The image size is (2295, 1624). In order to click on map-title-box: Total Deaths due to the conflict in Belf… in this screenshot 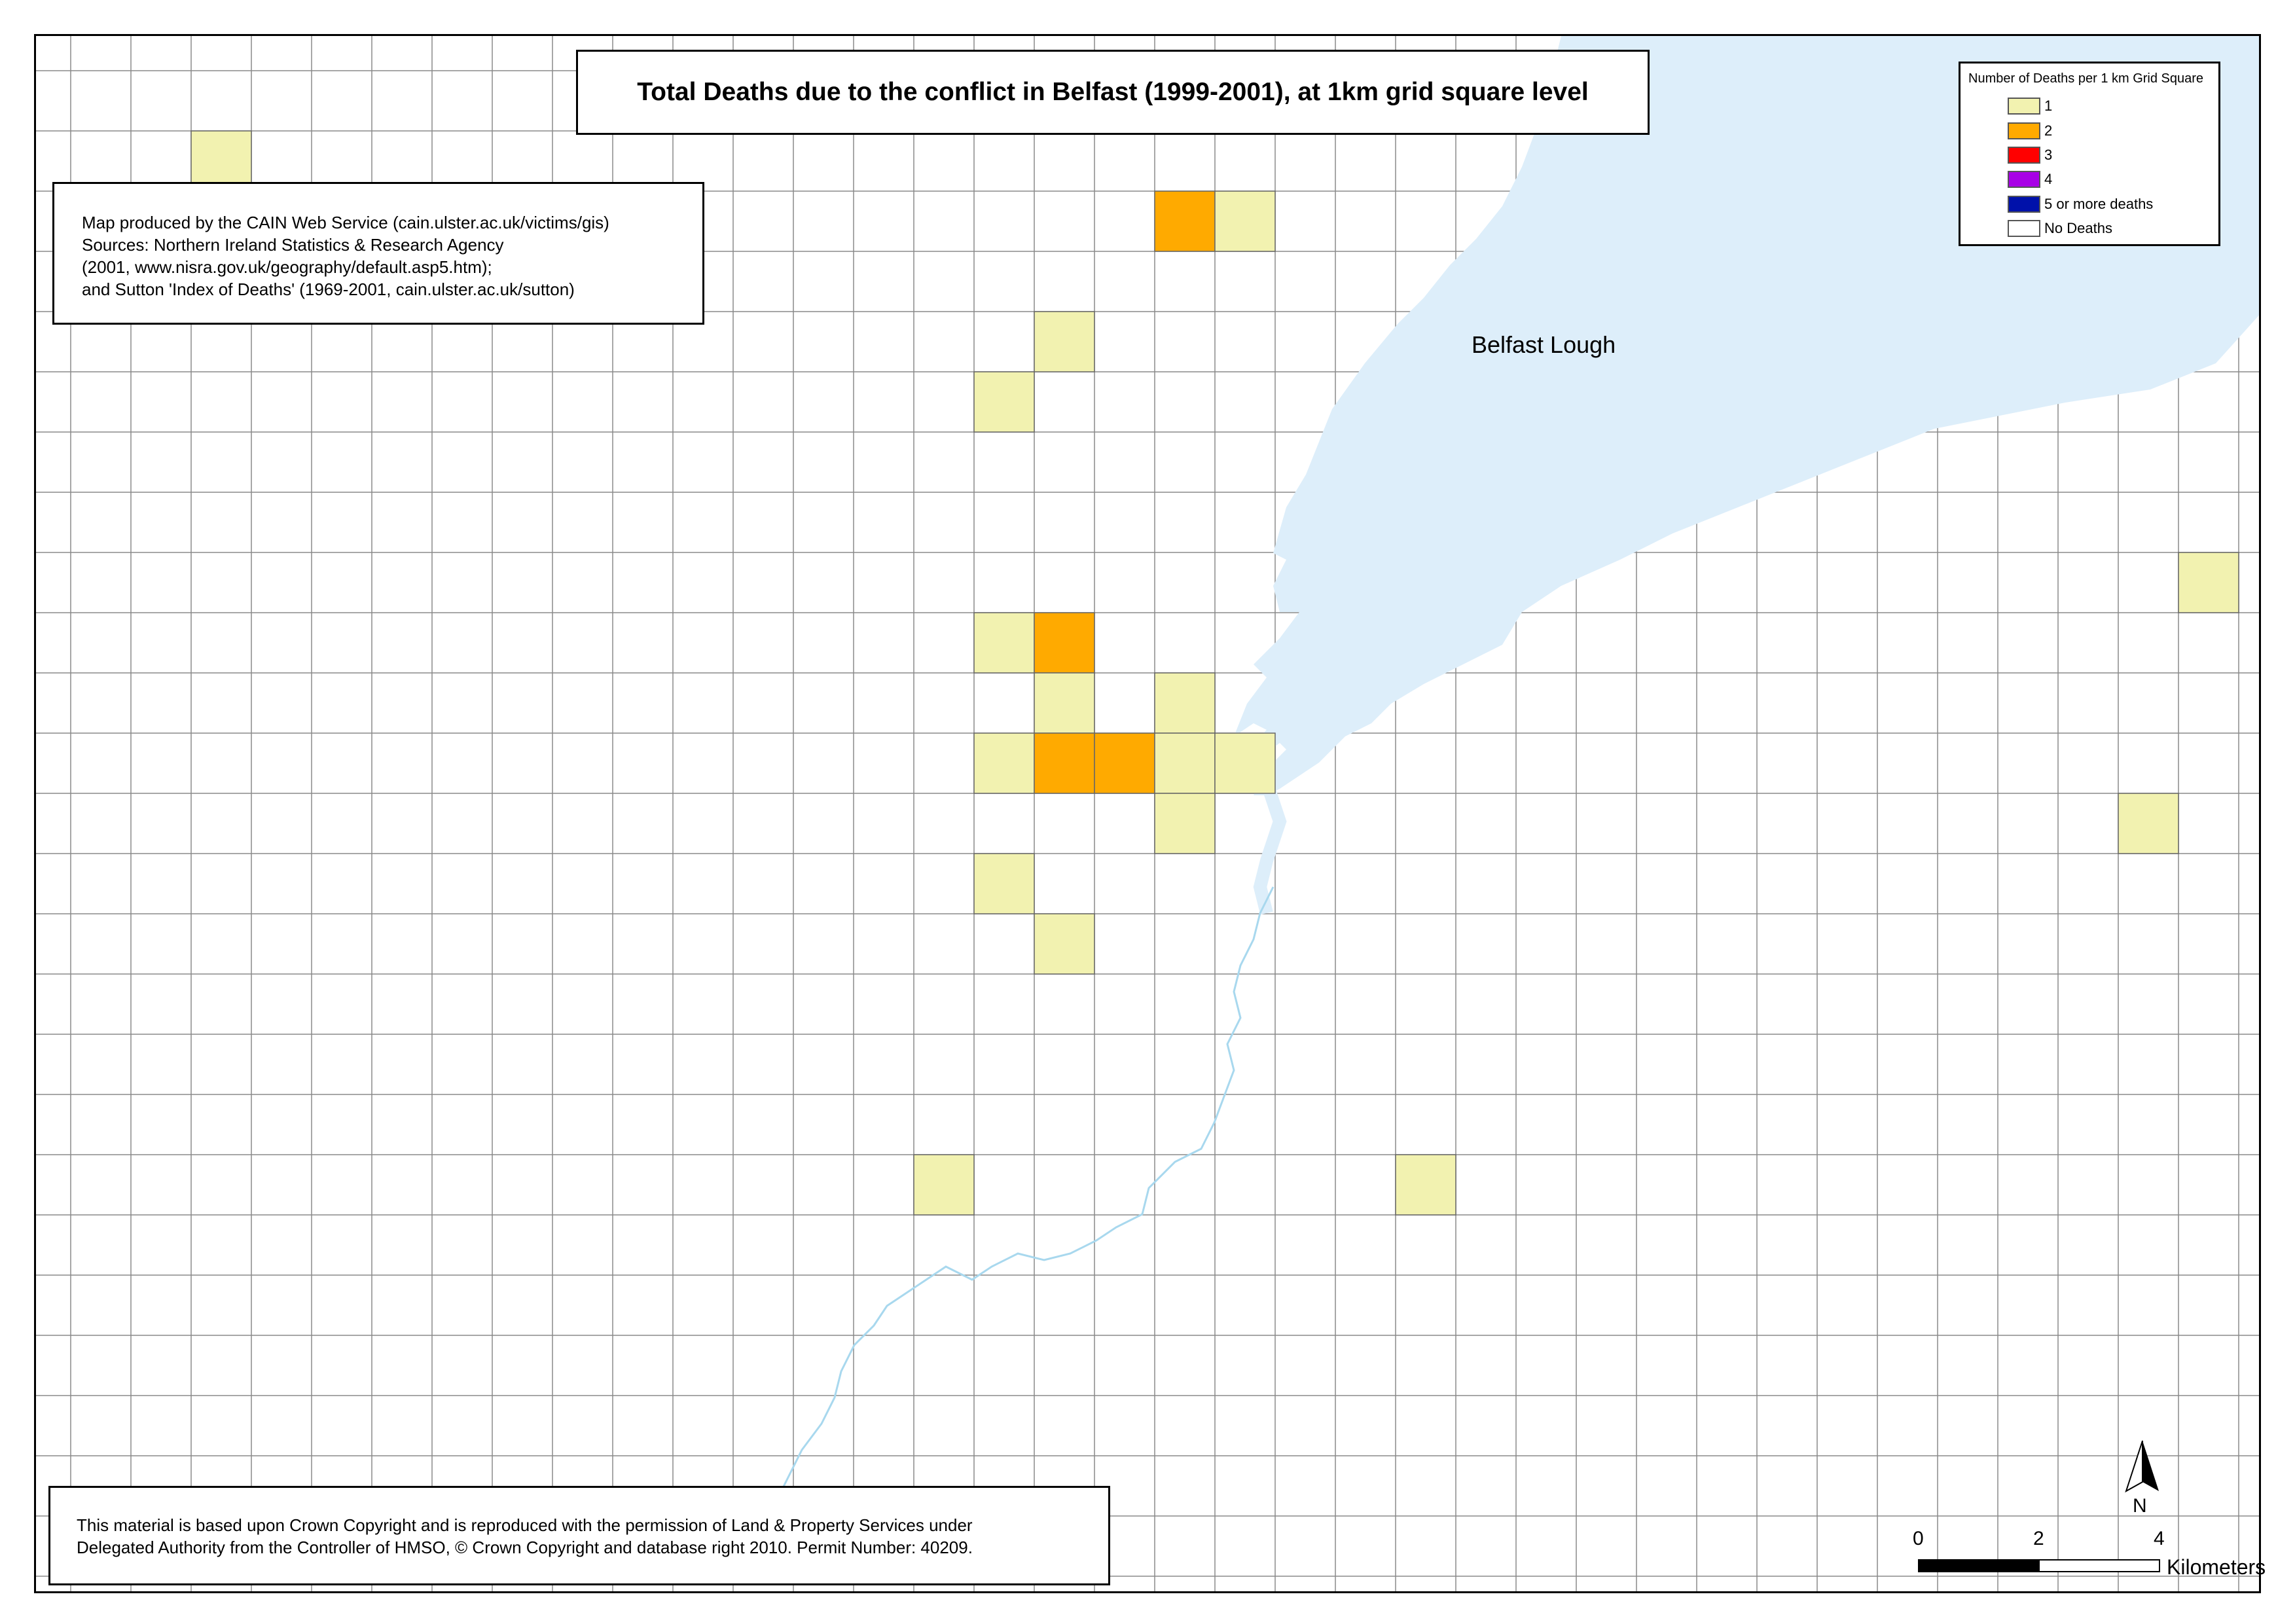, I will do `click(1113, 92)`.